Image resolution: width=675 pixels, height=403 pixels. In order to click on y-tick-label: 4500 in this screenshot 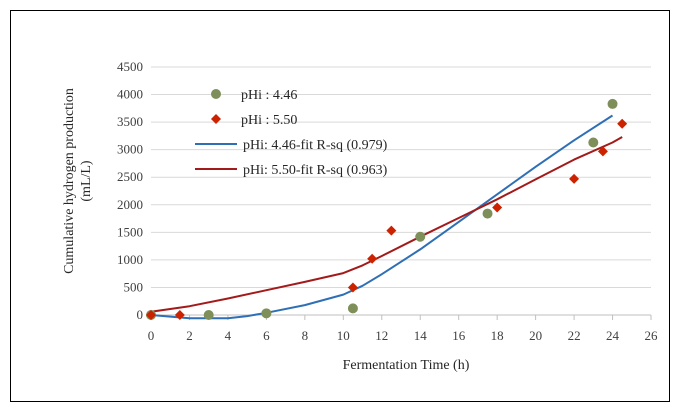, I will do `click(130, 66)`.